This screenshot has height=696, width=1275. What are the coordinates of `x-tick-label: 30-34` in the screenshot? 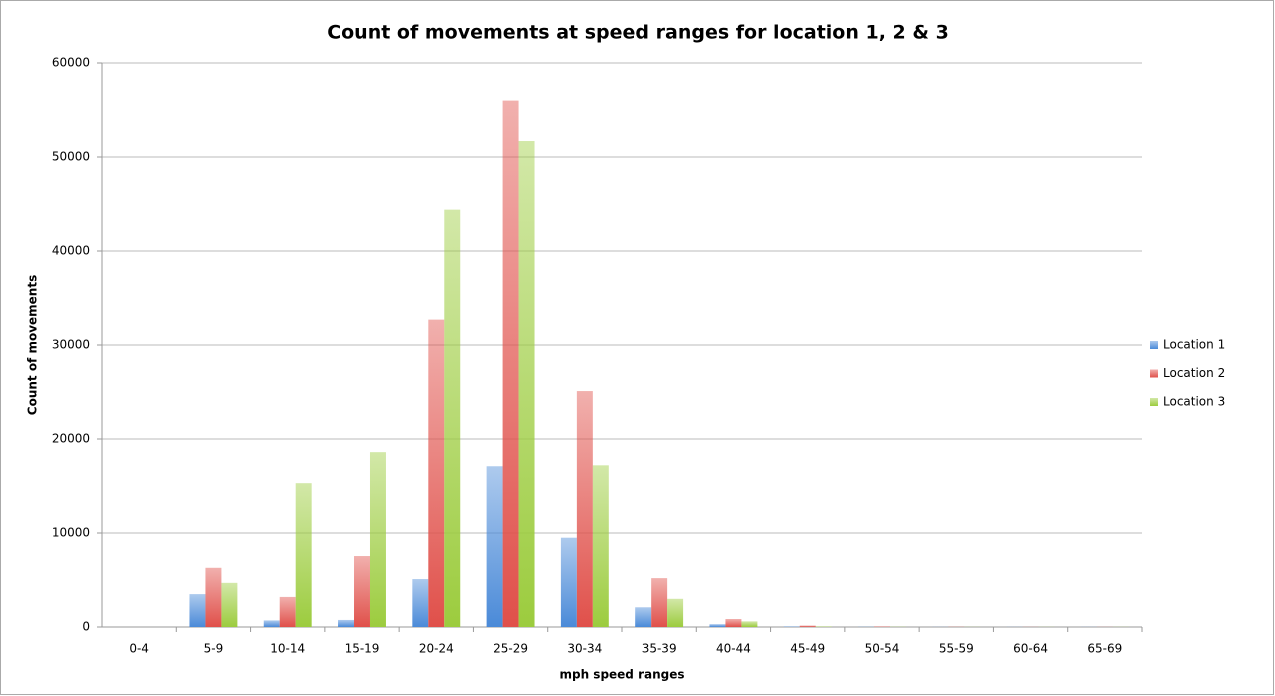 It's located at (584, 649).